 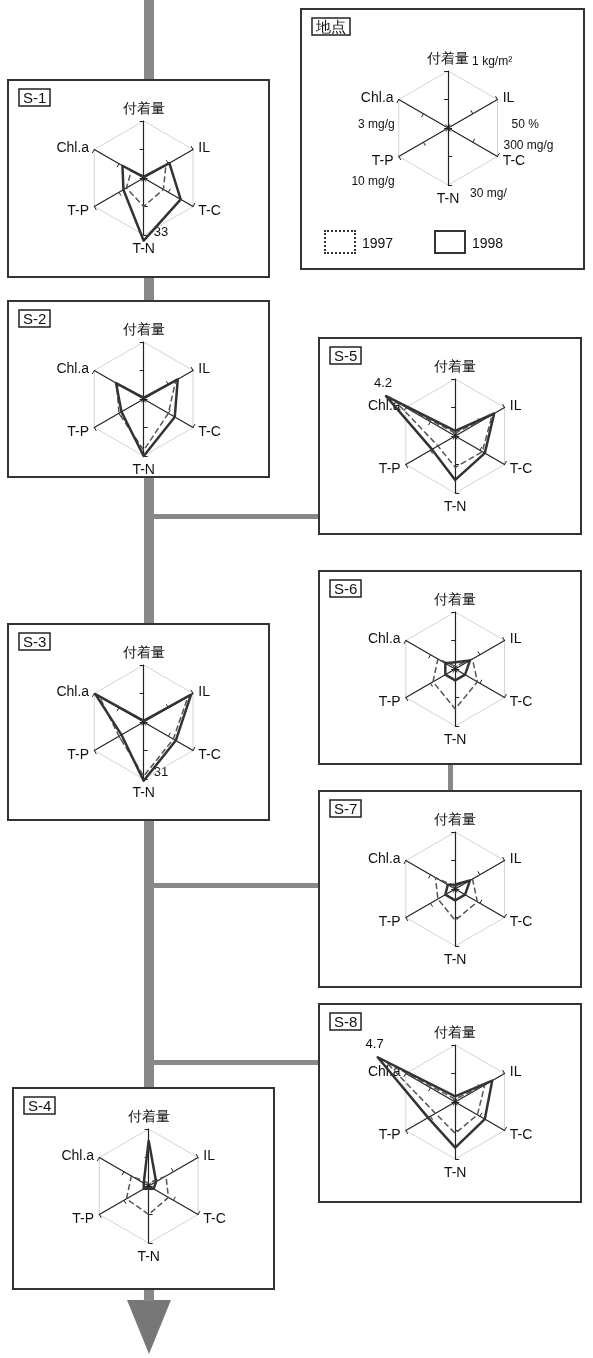 What do you see at coordinates (528, 144) in the screenshot?
I see `text: 300 mg/g` at bounding box center [528, 144].